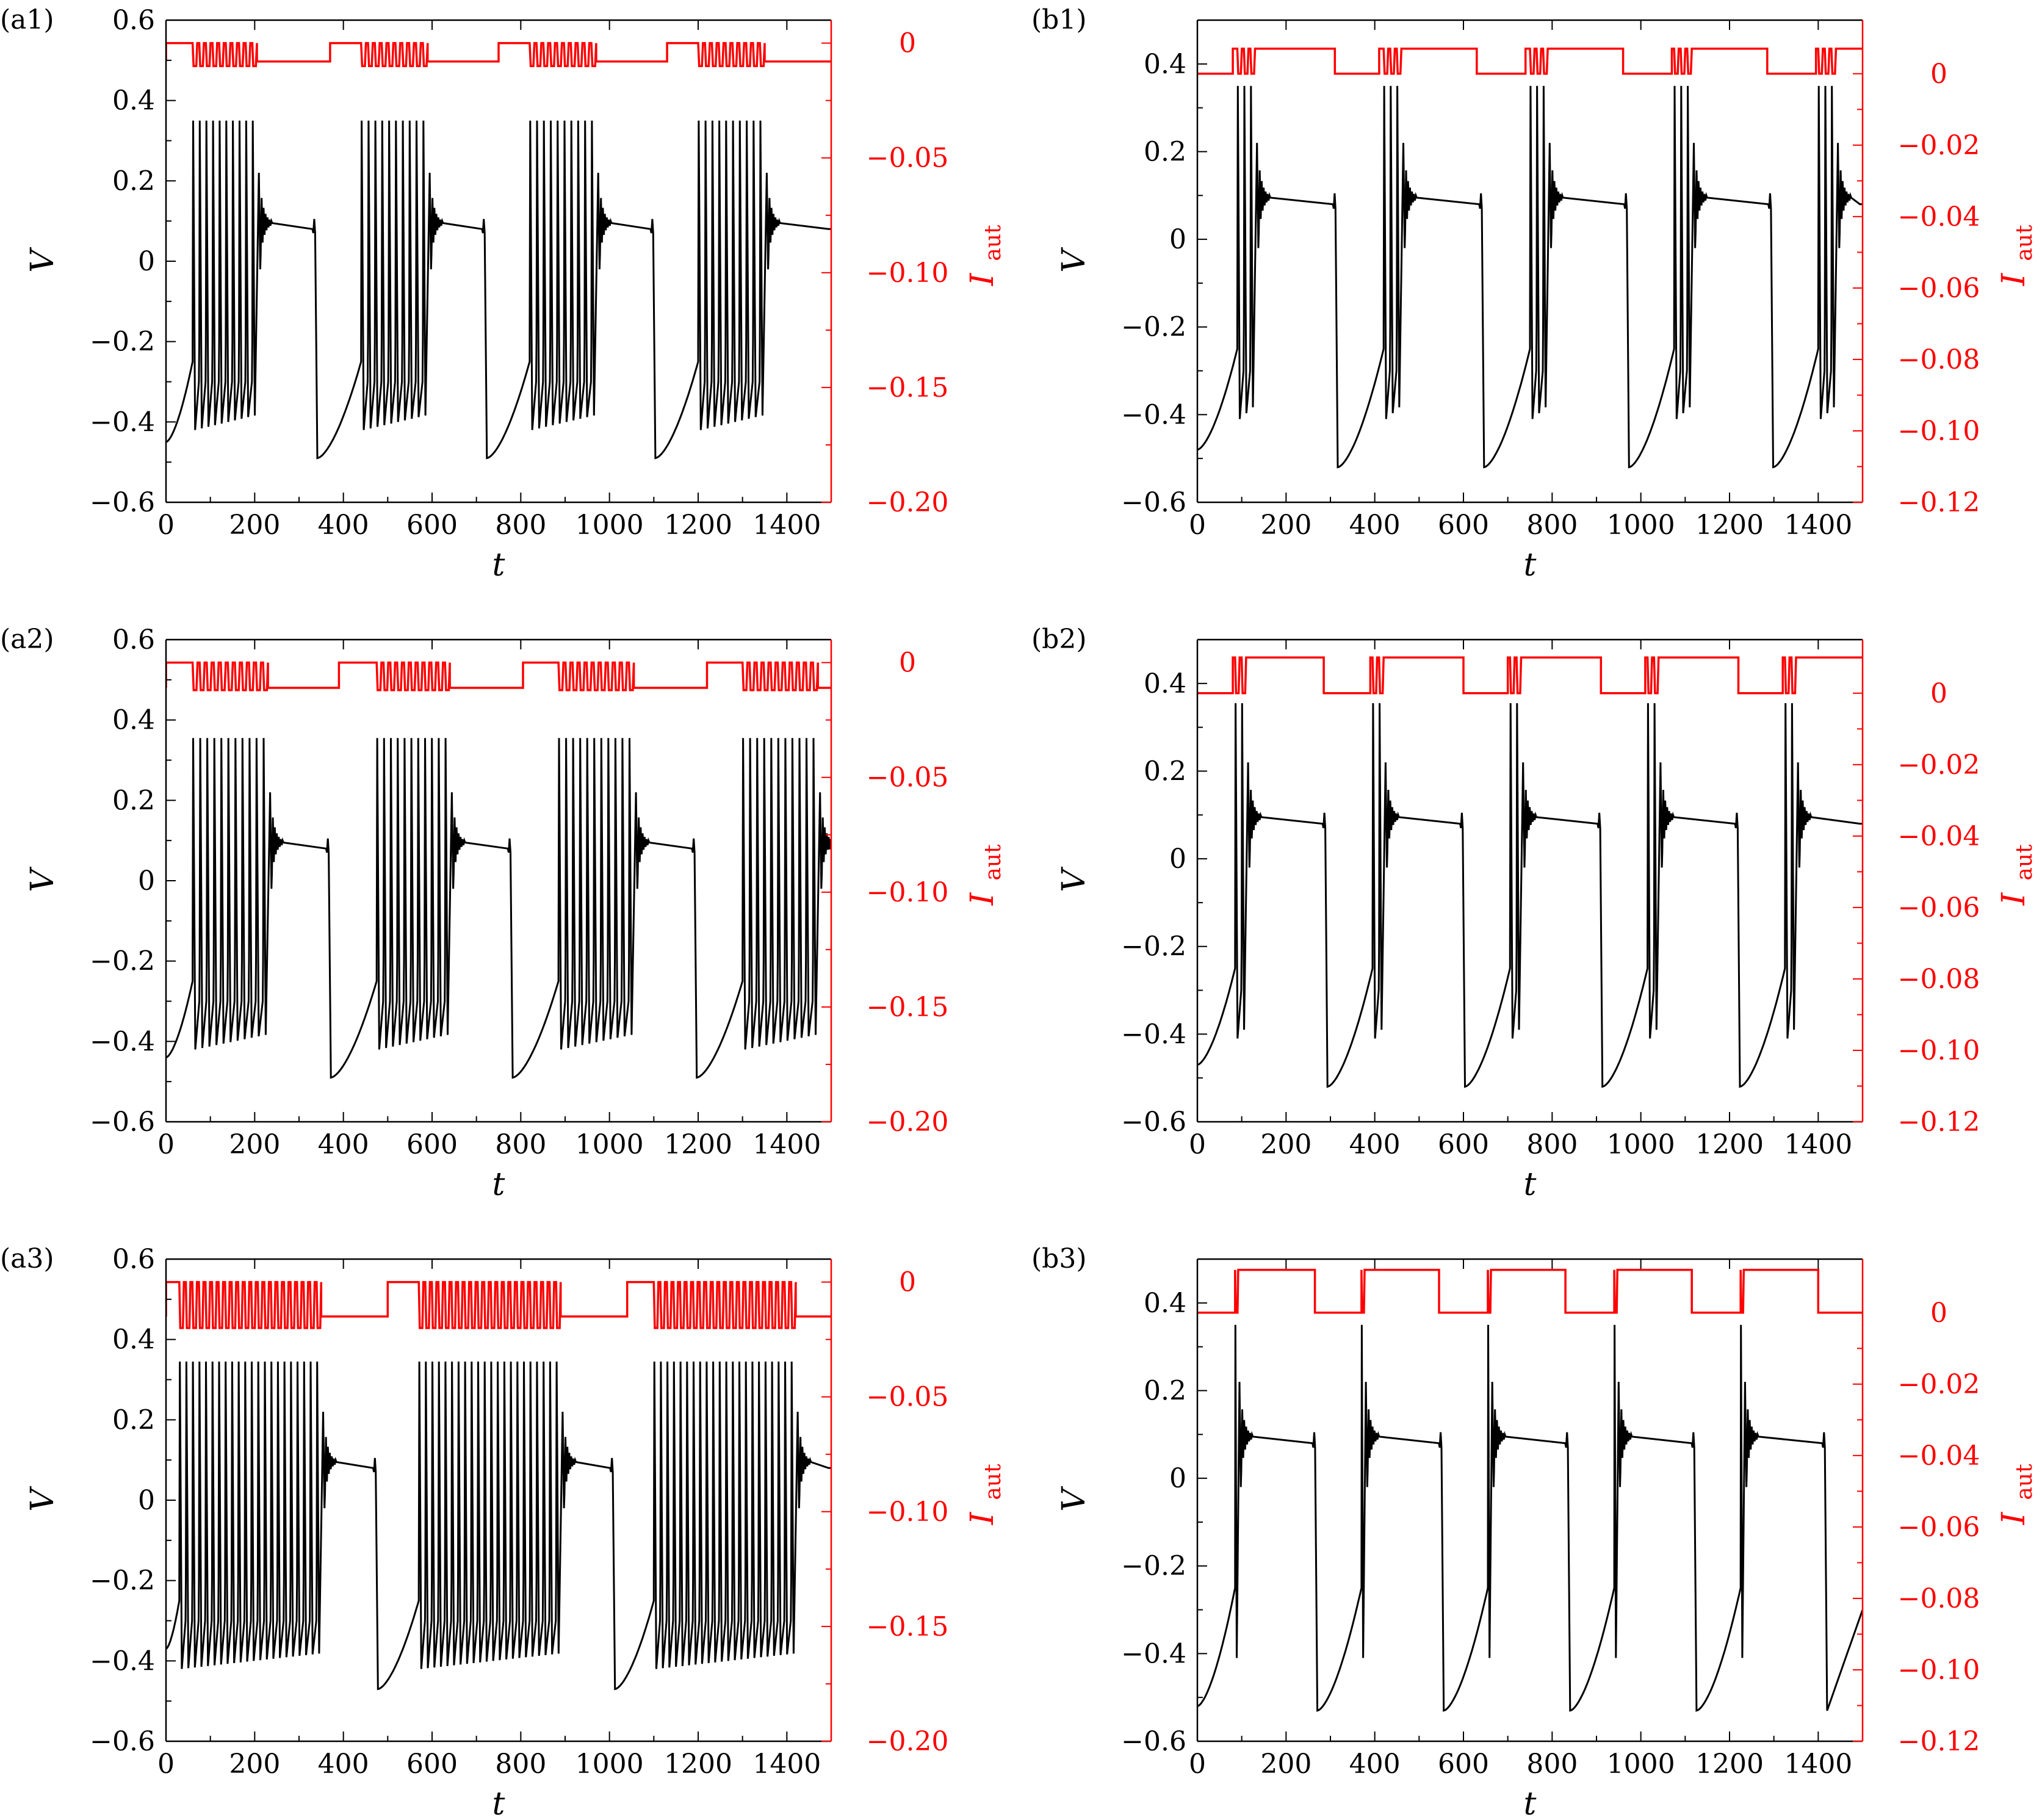 This screenshot has height=1820, width=2042. What do you see at coordinates (1059, 639) in the screenshot?
I see `panel-label: (b2)` at bounding box center [1059, 639].